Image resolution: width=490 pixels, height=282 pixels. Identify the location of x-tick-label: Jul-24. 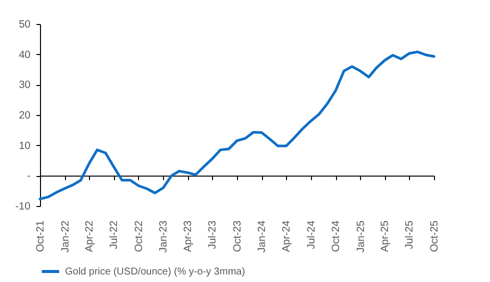
(311, 235).